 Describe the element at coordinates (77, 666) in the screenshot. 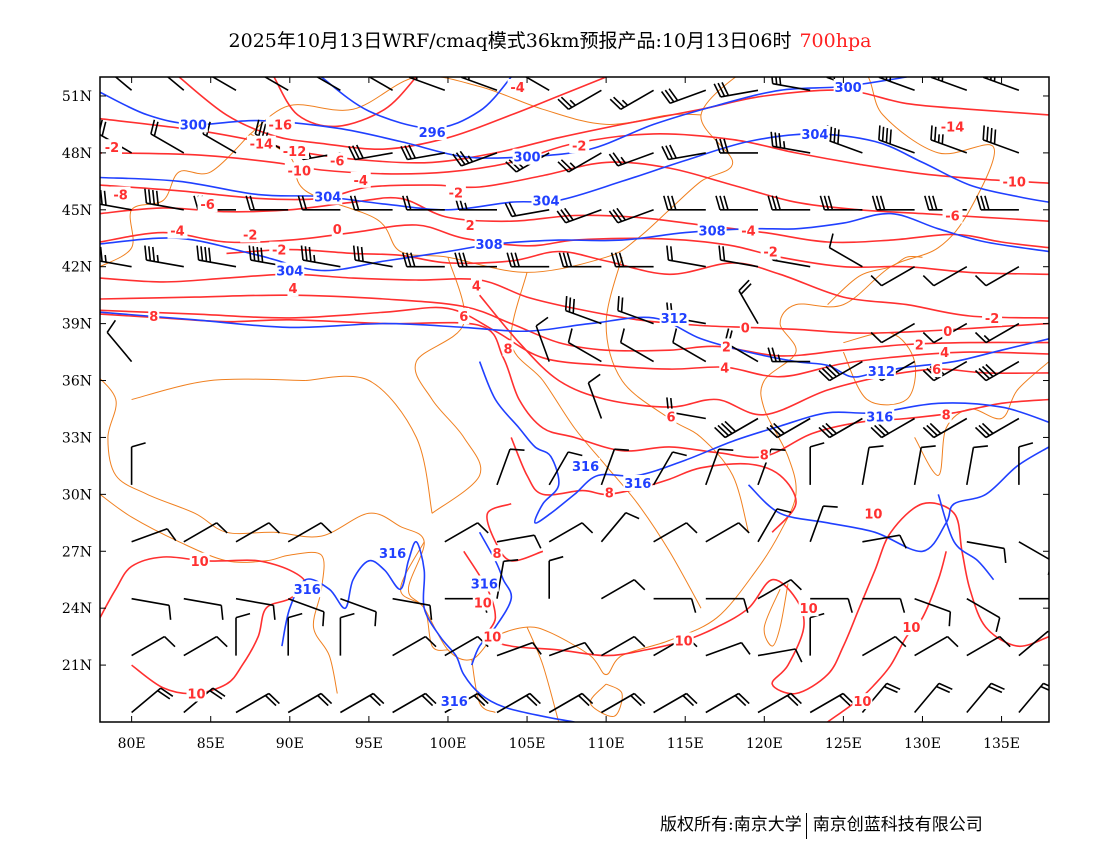

I see `y-tick-label: 21N` at that location.